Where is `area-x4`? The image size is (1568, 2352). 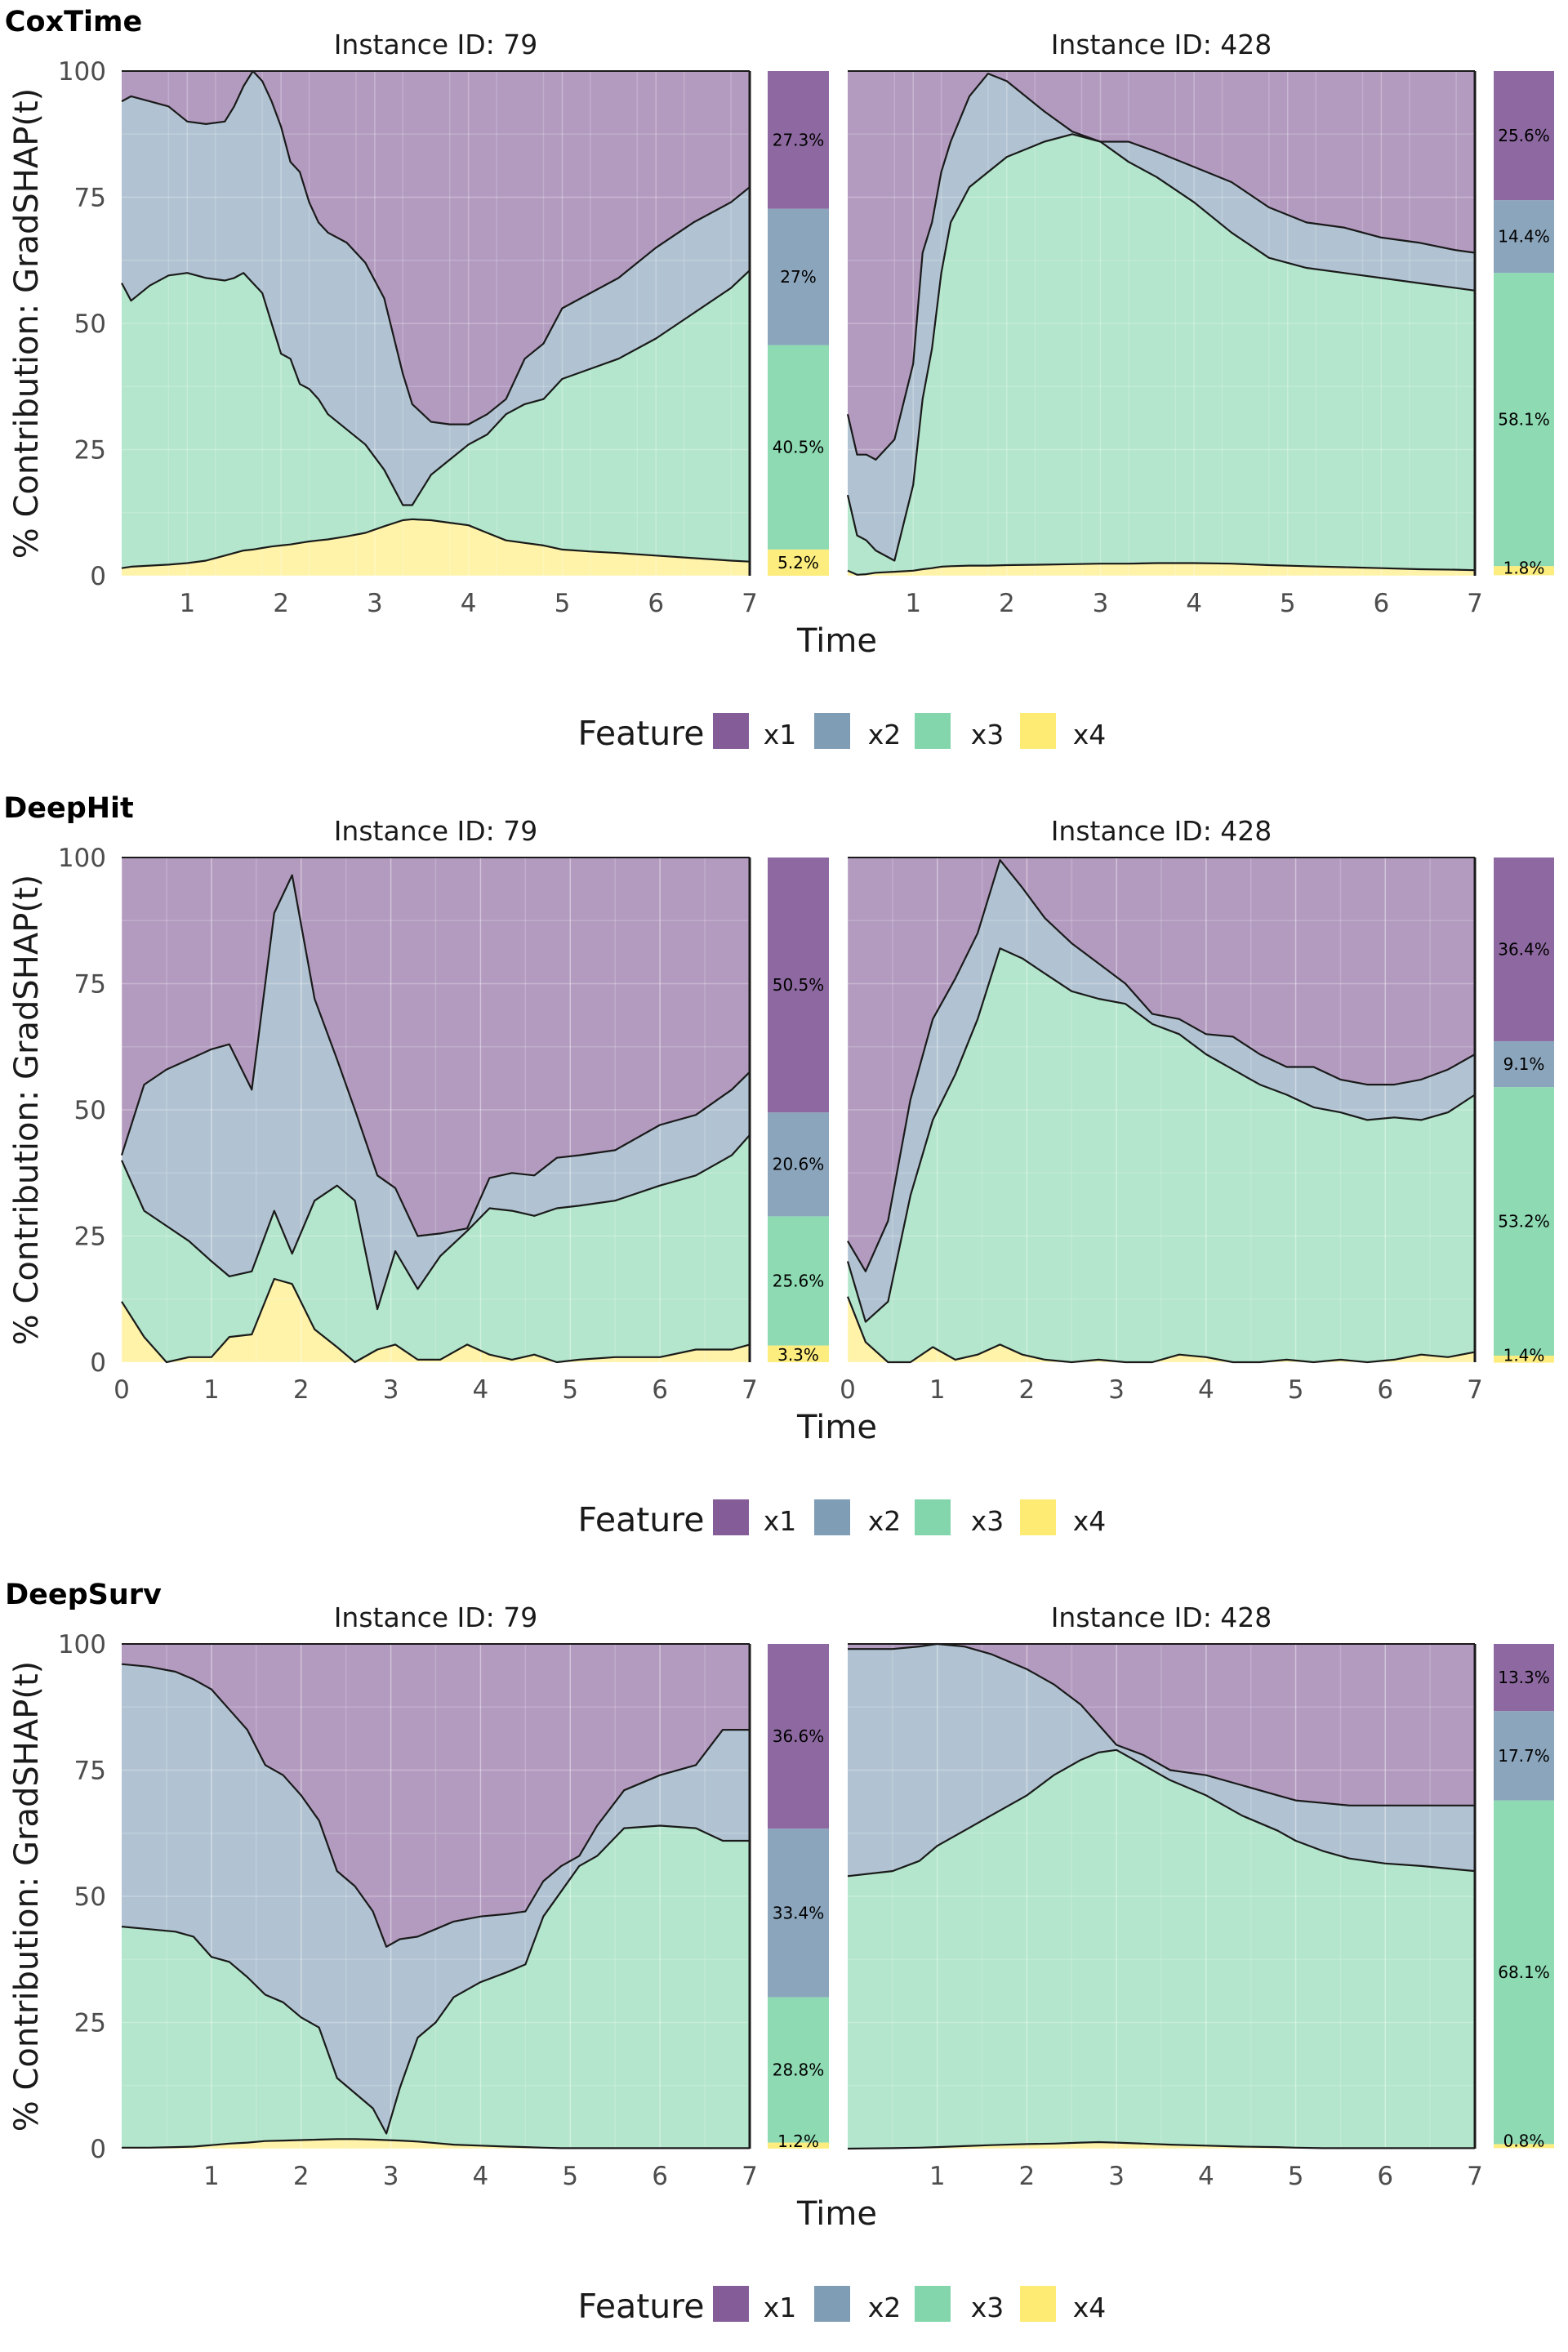 area-x4 is located at coordinates (1161, 2145).